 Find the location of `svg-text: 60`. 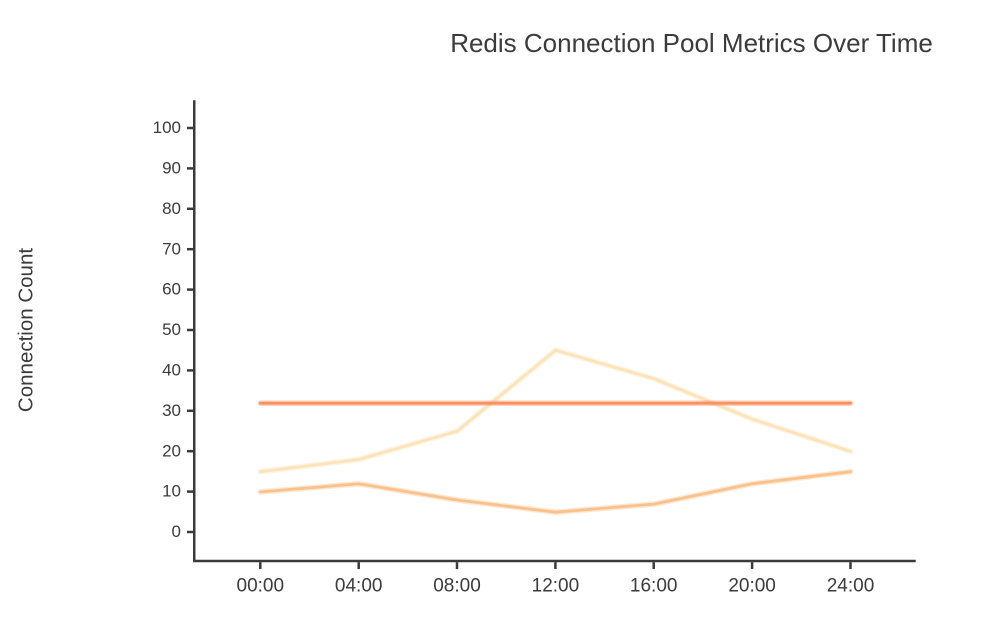

svg-text: 60 is located at coordinates (171, 289).